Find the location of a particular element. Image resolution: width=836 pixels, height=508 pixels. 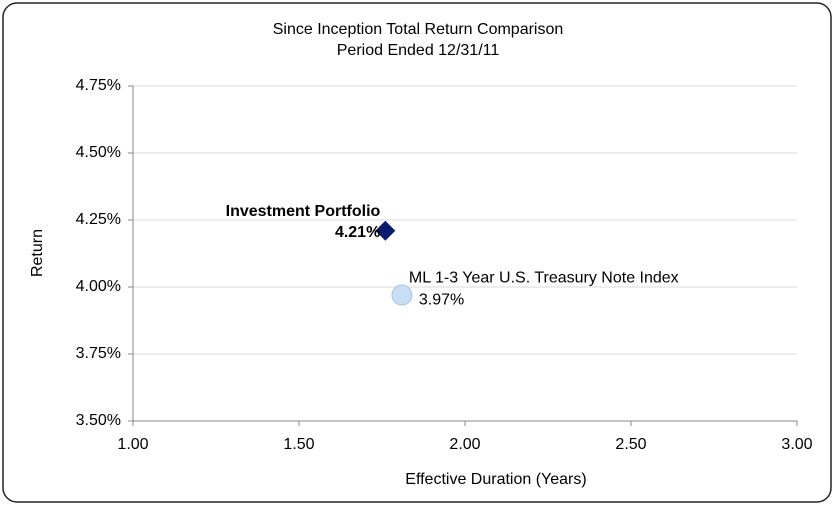

series-name-label: ML 1-3 Year U.S. Treasury Note Index is located at coordinates (544, 277).